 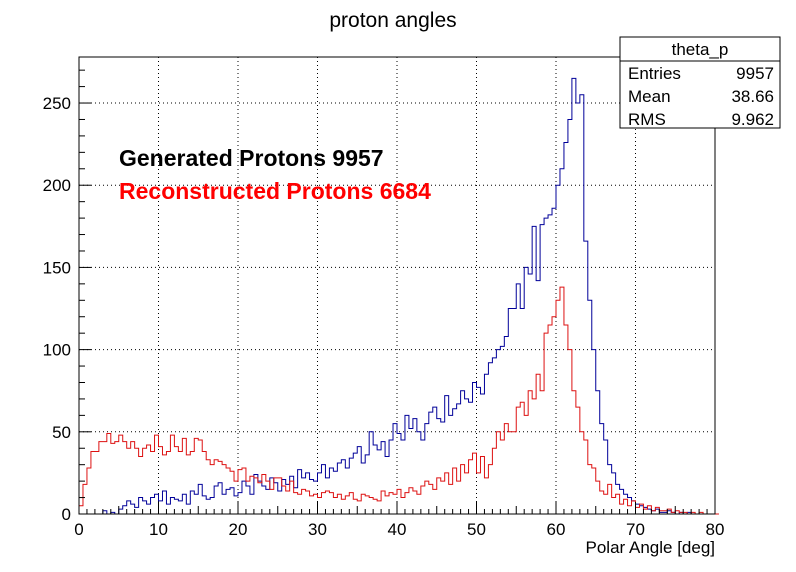 I want to click on y-tick-label: 150, so click(x=57, y=267).